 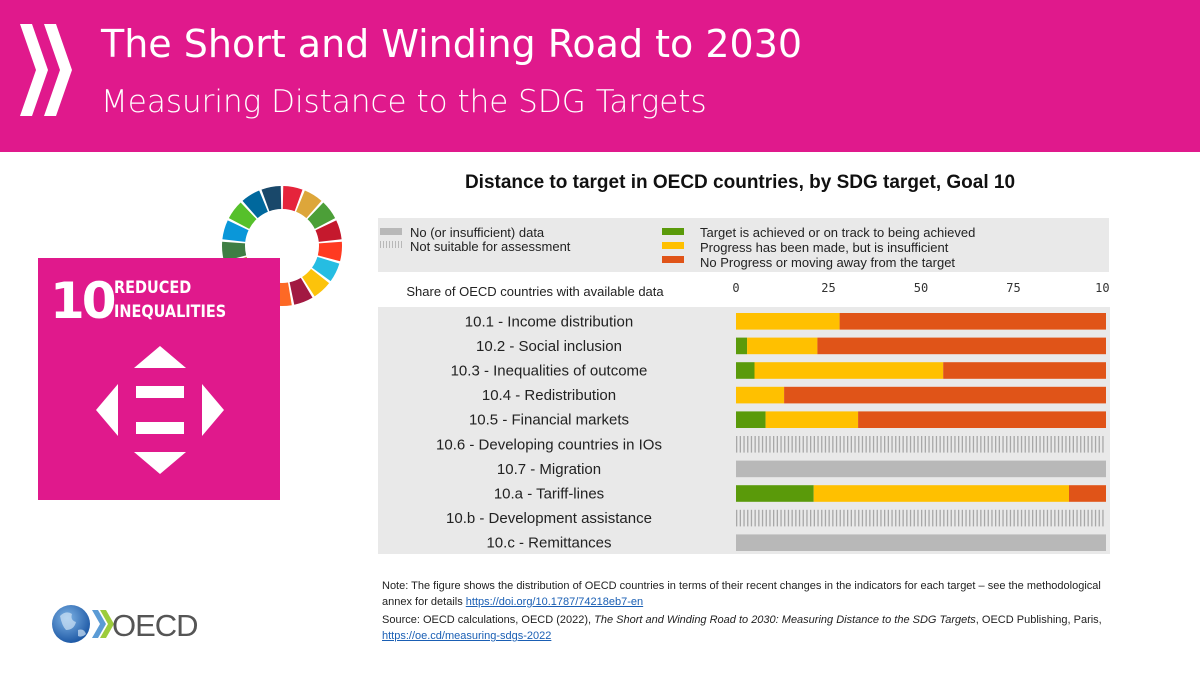 What do you see at coordinates (549, 371) in the screenshot?
I see `category-label: 10.3 - Inequalities of outcome` at bounding box center [549, 371].